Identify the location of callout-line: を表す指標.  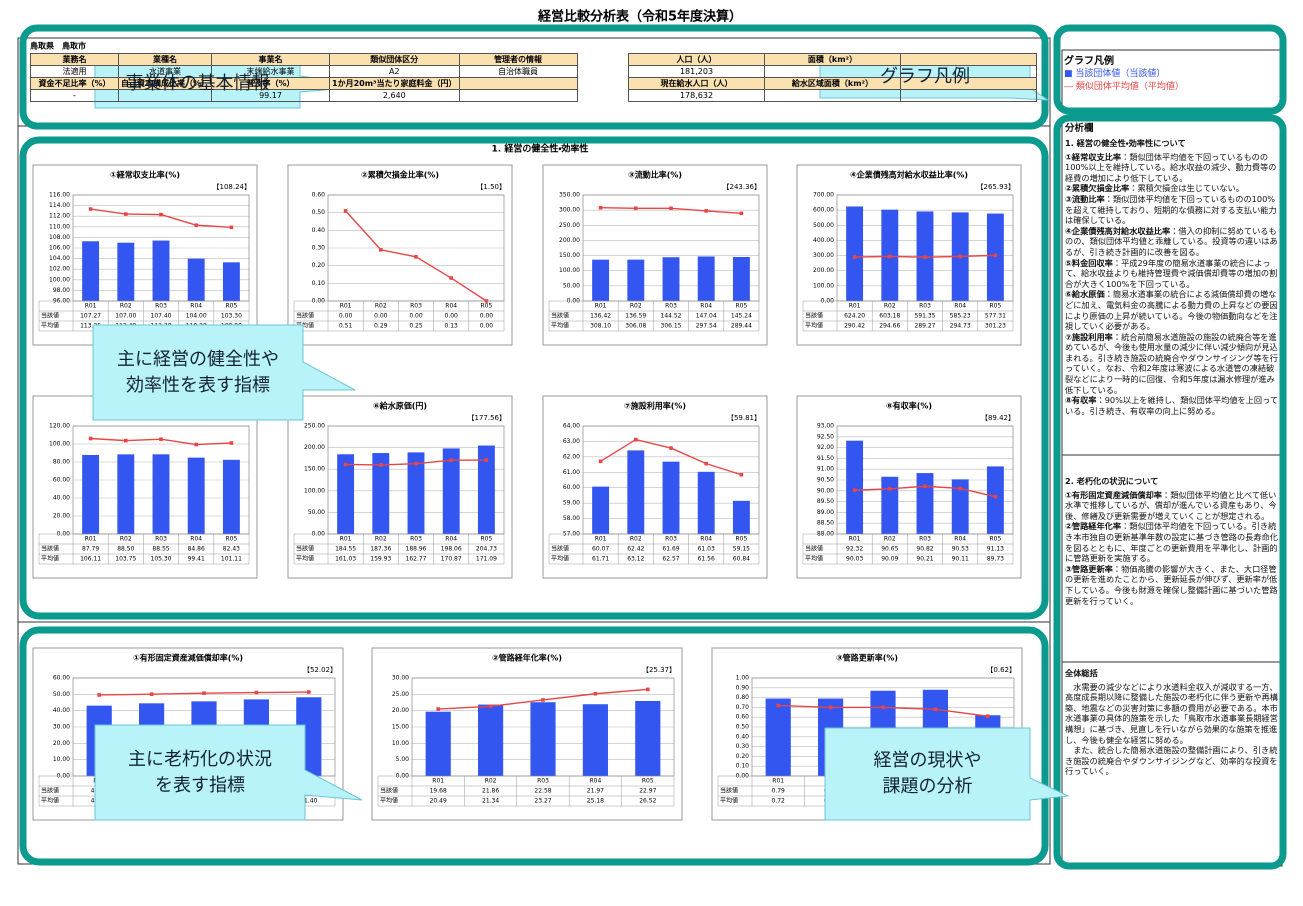
(200, 785).